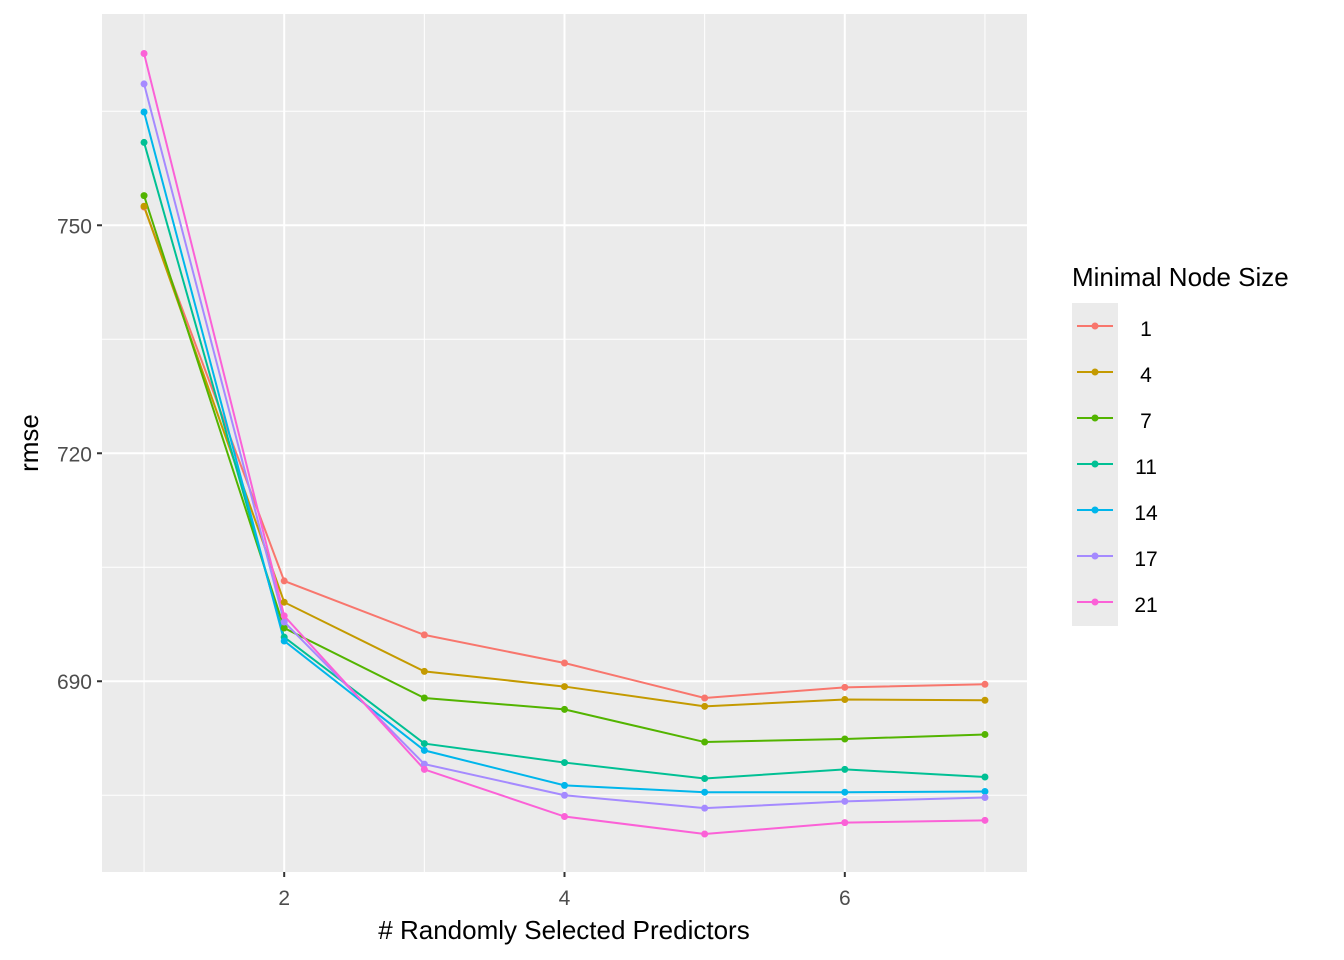 The image size is (1344, 960). I want to click on x-tick-label: 4, so click(565, 898).